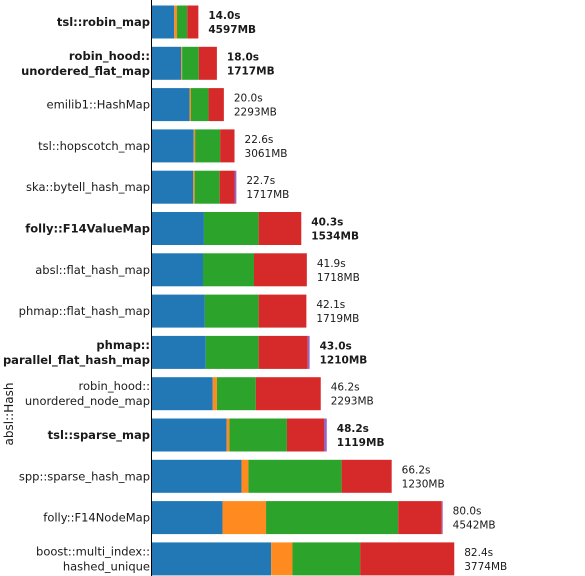  I want to click on total-time-label: 18.0s, so click(243, 57).